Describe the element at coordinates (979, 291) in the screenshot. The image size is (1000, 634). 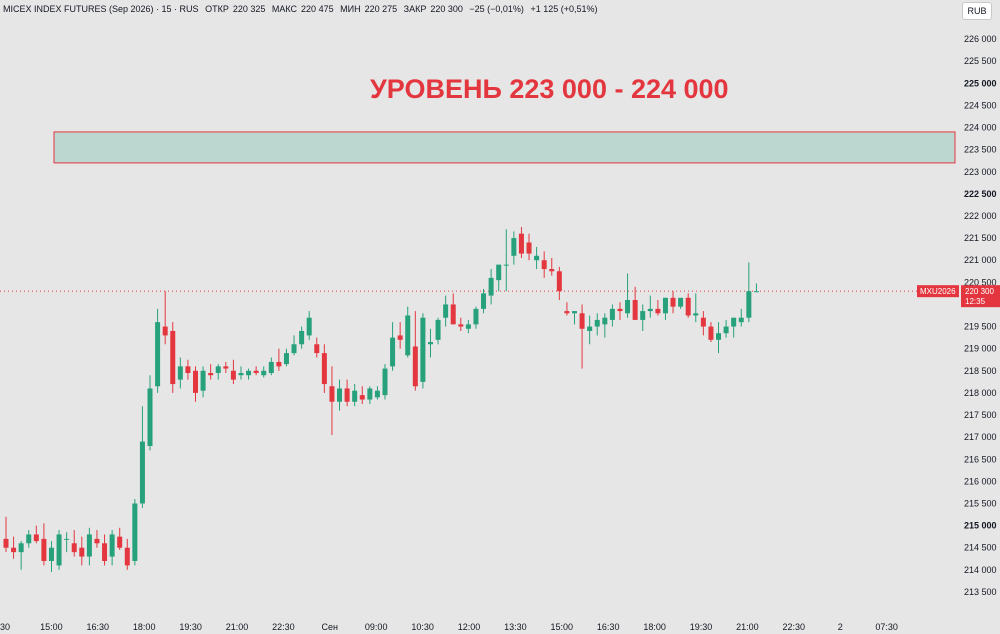
I see `price-tag-value: 220 300` at that location.